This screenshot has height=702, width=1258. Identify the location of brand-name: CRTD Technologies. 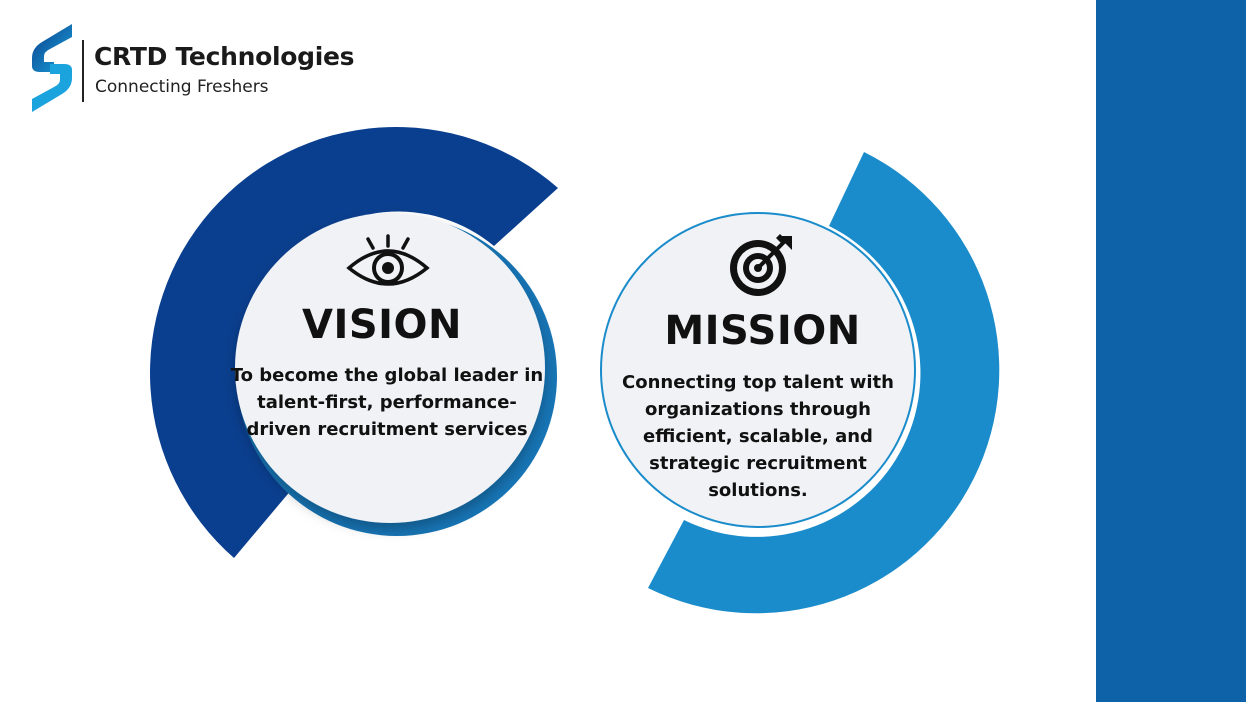
(224, 56).